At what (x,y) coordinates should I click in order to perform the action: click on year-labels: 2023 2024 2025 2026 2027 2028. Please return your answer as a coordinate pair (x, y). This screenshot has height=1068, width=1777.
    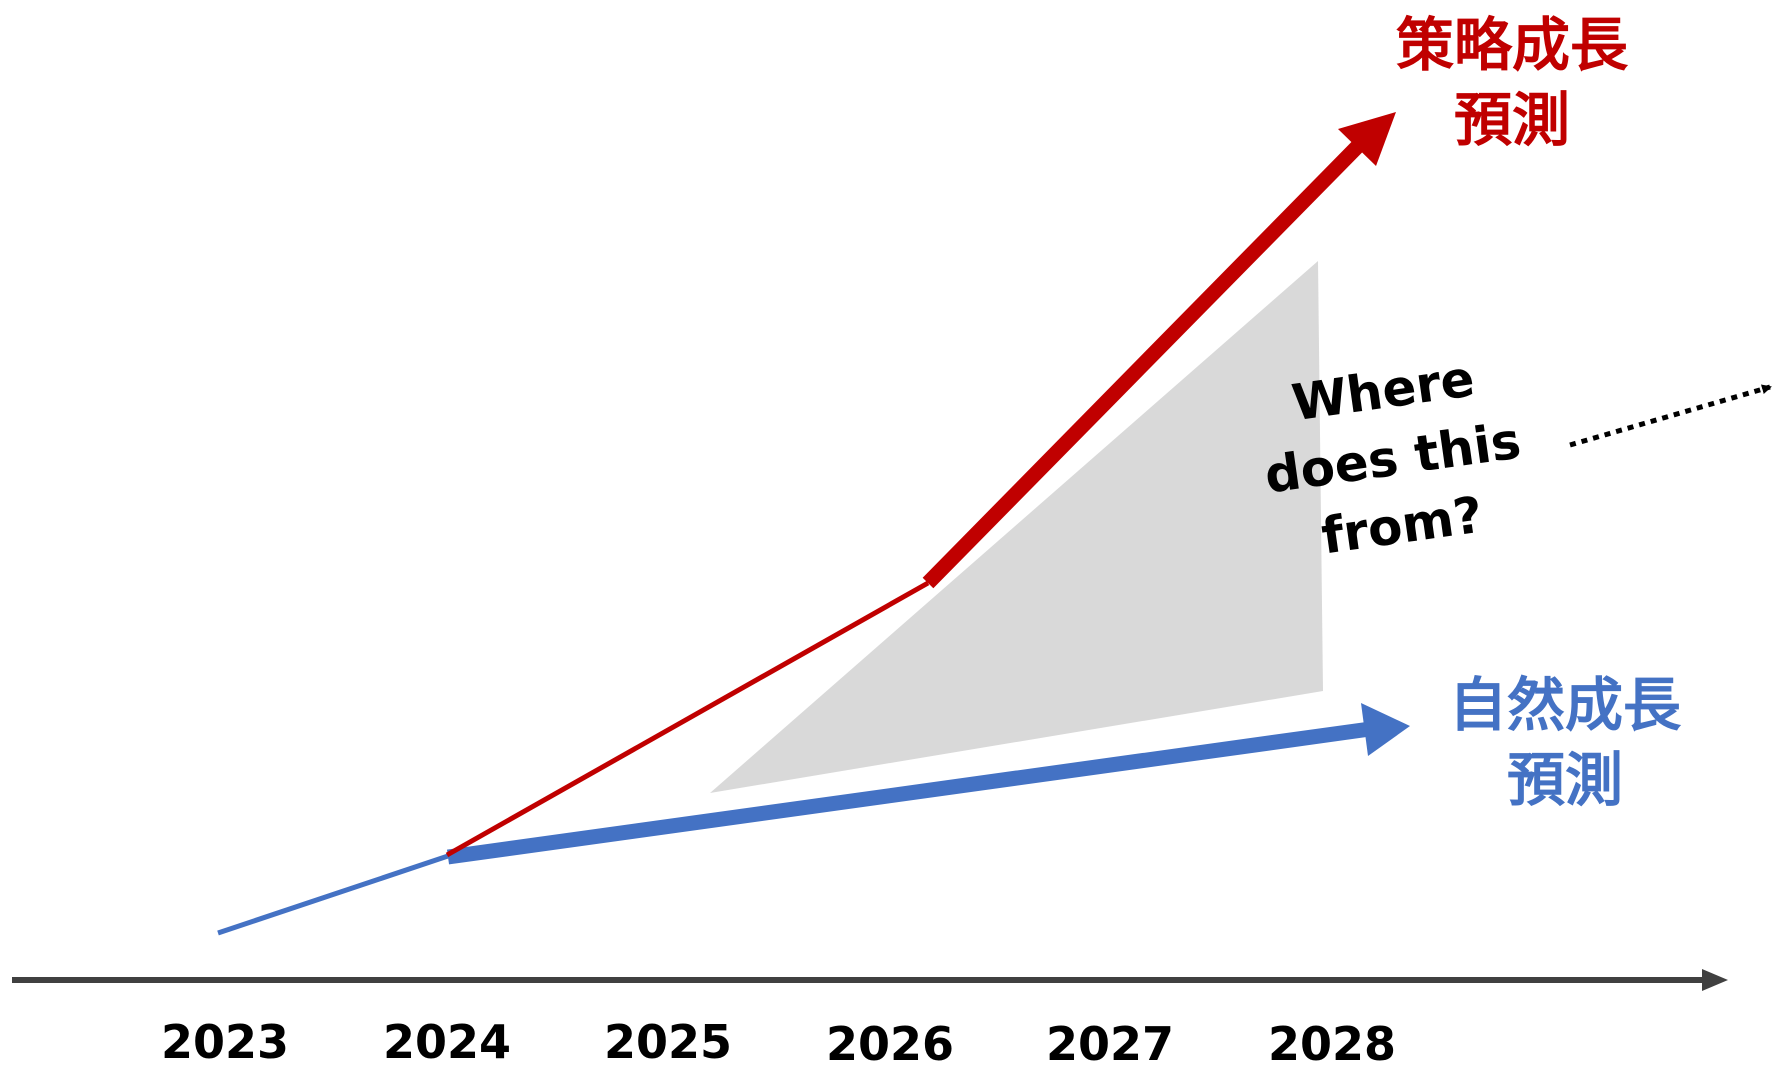
    Looking at the image, I should click on (778, 1041).